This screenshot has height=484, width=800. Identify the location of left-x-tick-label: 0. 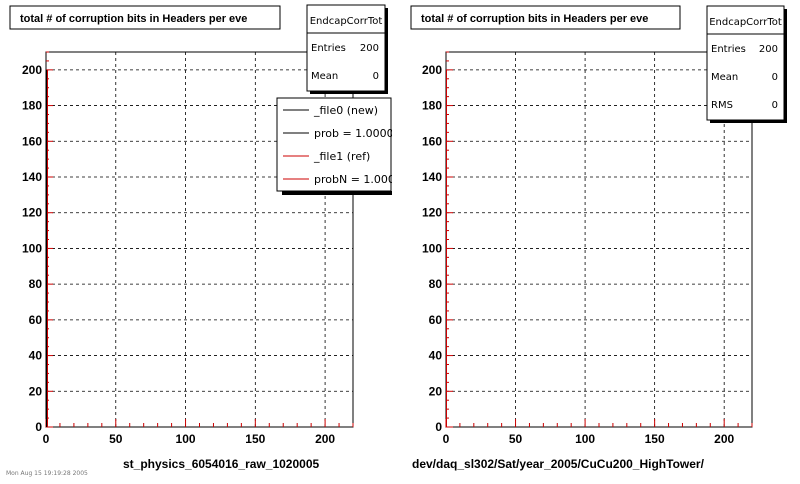
(46, 439).